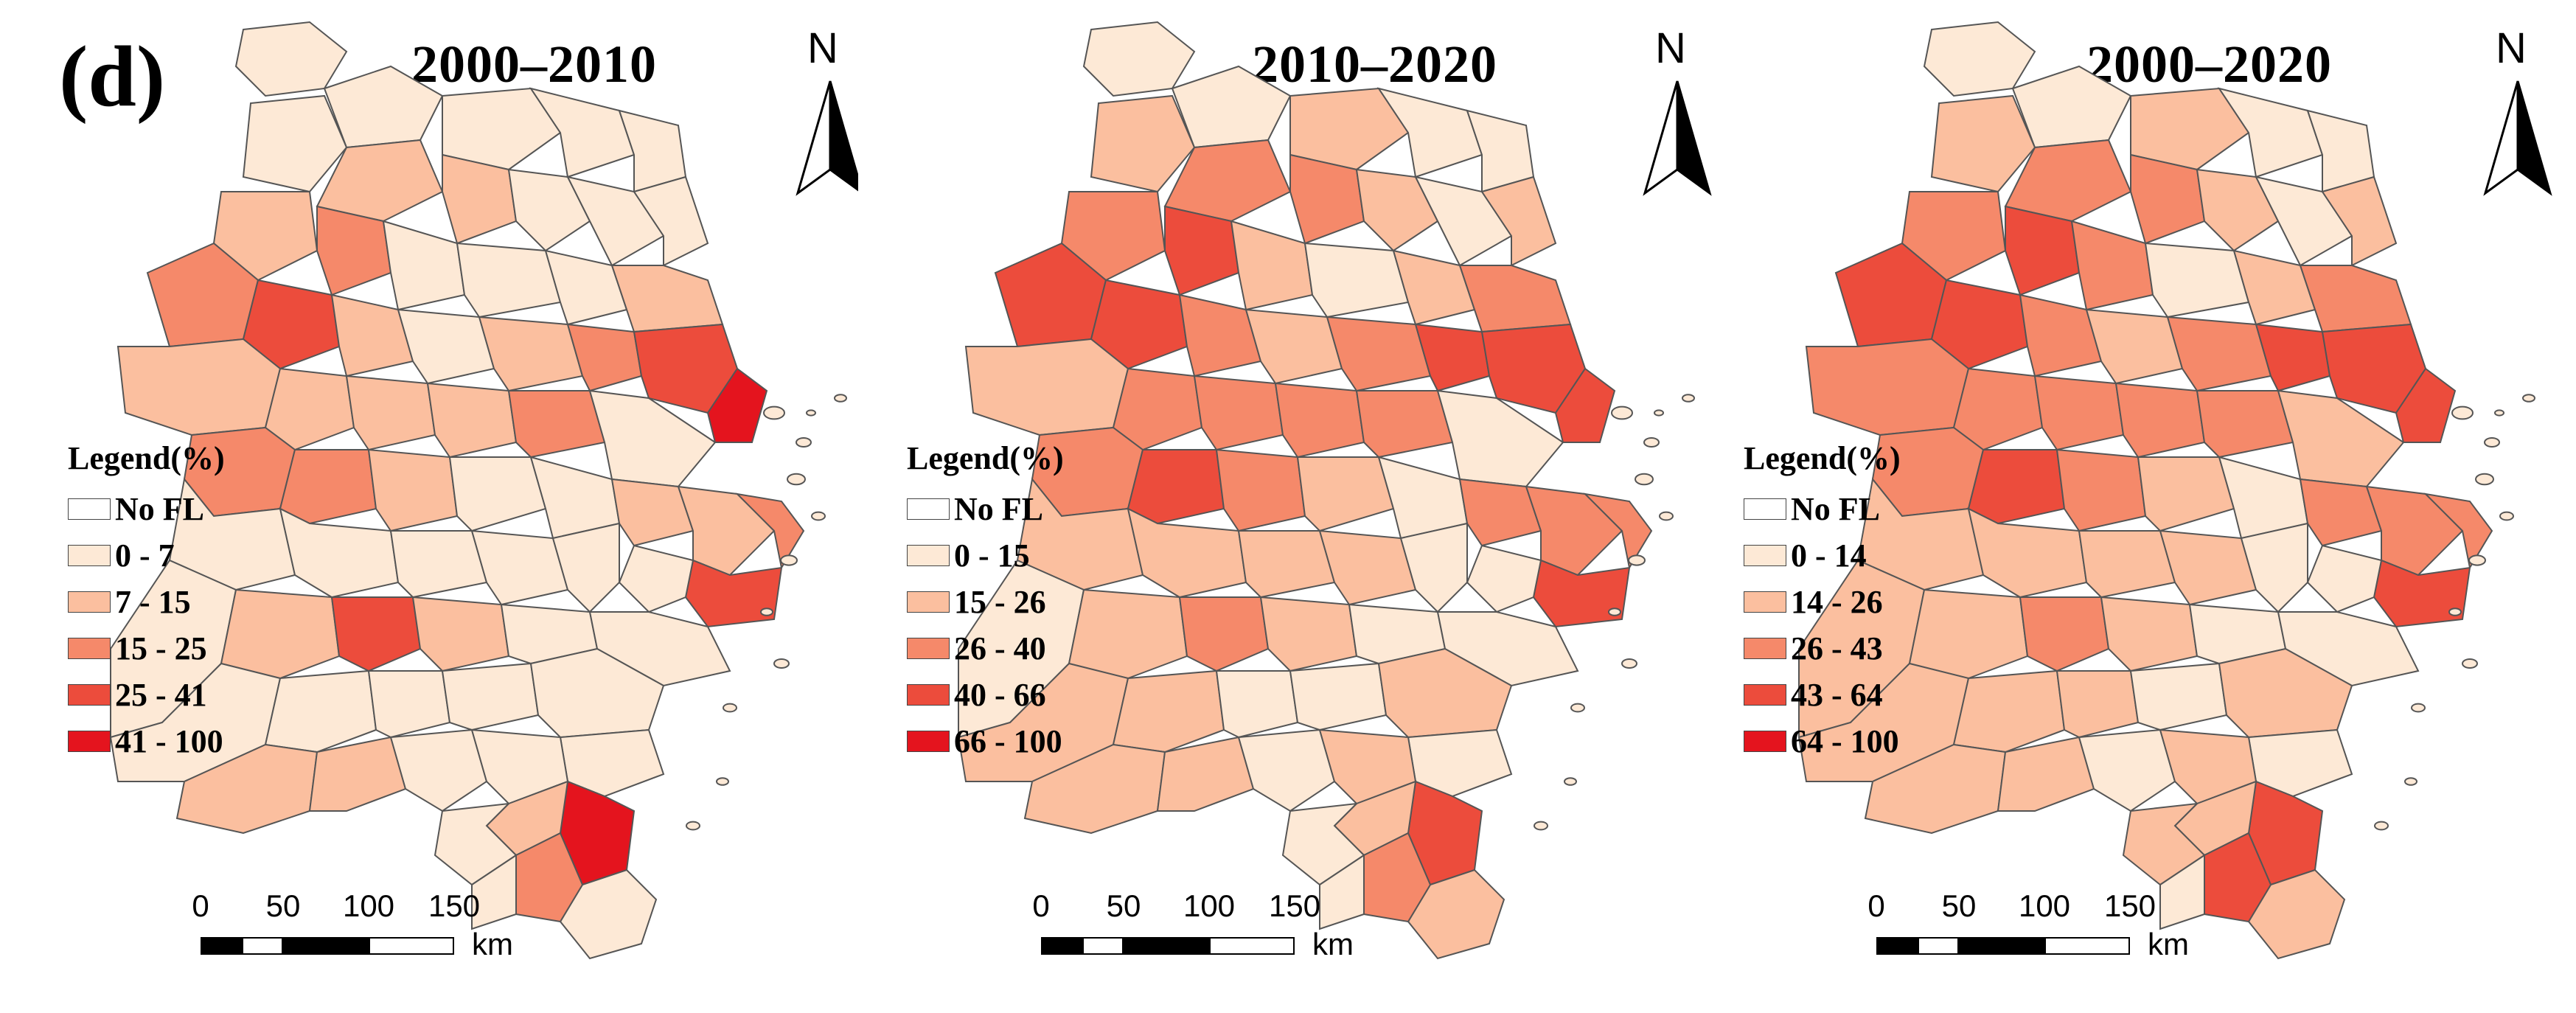  Describe the element at coordinates (1829, 555) in the screenshot. I see `legend-label: 0 - 14` at that location.